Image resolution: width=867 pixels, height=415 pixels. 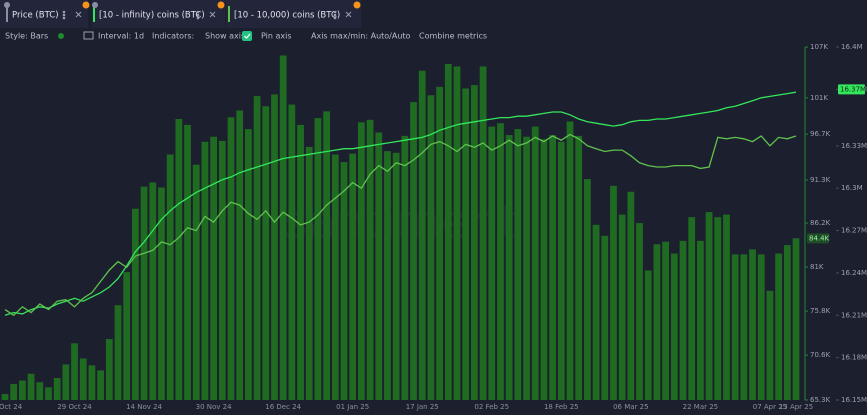 What do you see at coordinates (819, 238) in the screenshot?
I see `current-value-label: 84.4K` at bounding box center [819, 238].